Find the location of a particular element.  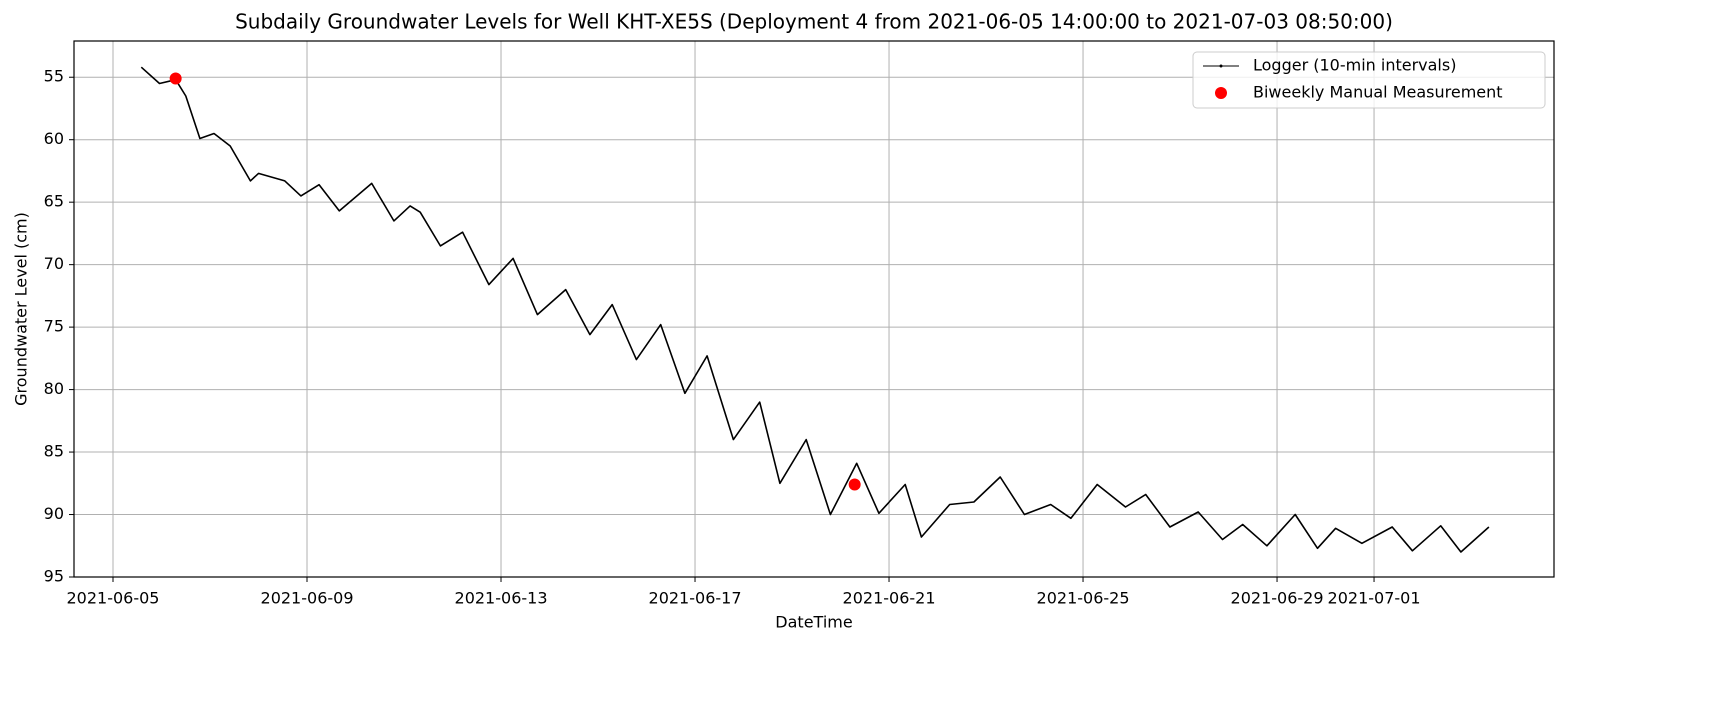

x-tick-label: 2021-07-01 is located at coordinates (1374, 598).